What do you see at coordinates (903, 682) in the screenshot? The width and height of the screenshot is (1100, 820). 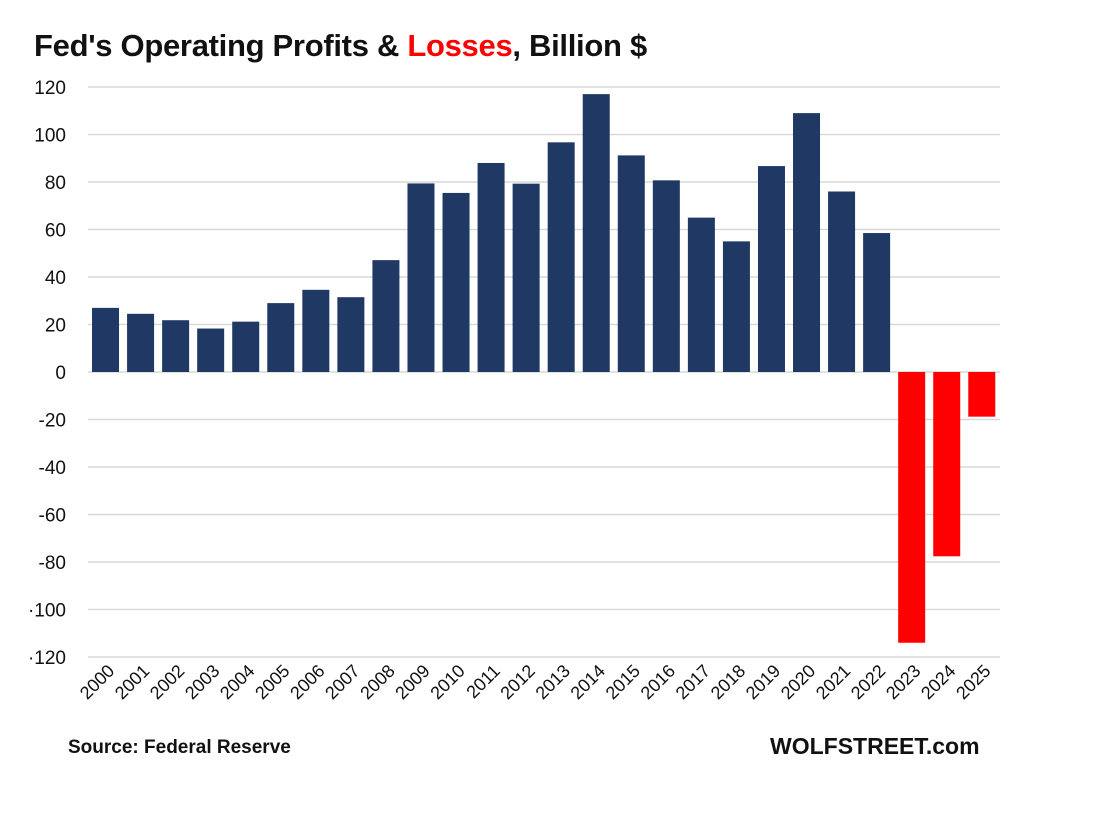 I see `x-tick-label-2023: 2023` at bounding box center [903, 682].